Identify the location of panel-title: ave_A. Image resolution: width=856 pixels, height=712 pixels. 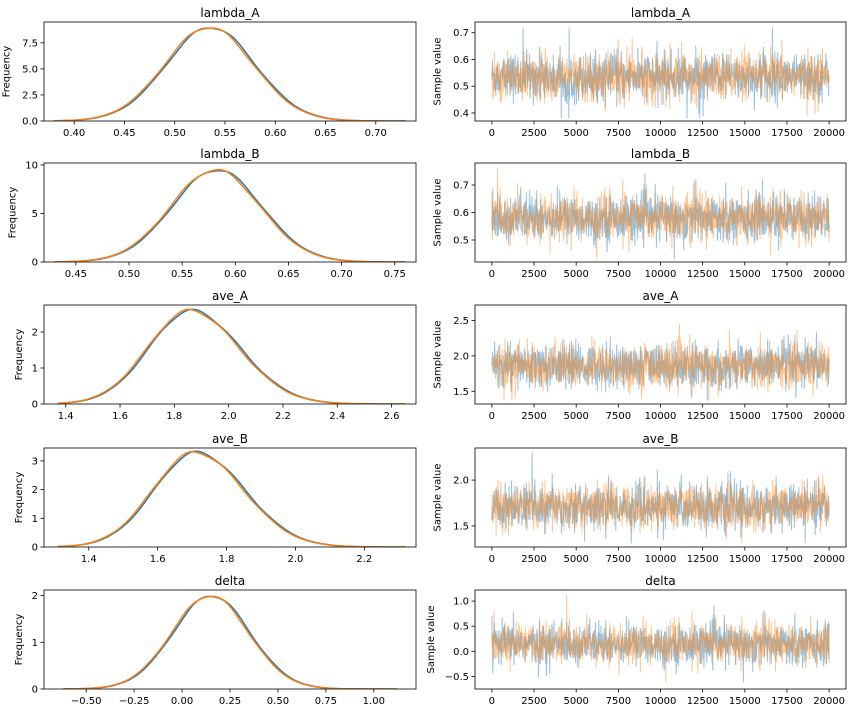
(660, 296).